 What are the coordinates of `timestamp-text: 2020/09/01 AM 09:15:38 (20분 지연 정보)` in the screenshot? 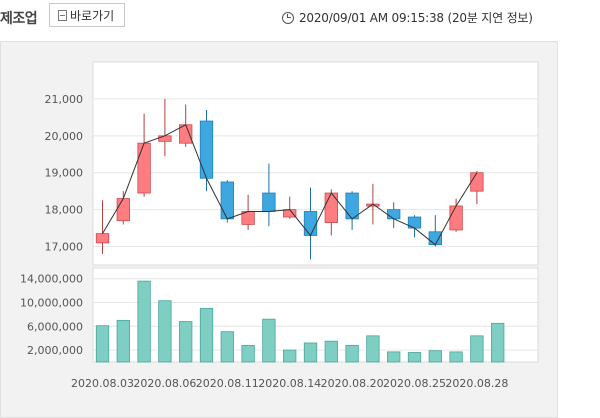 It's located at (416, 18).